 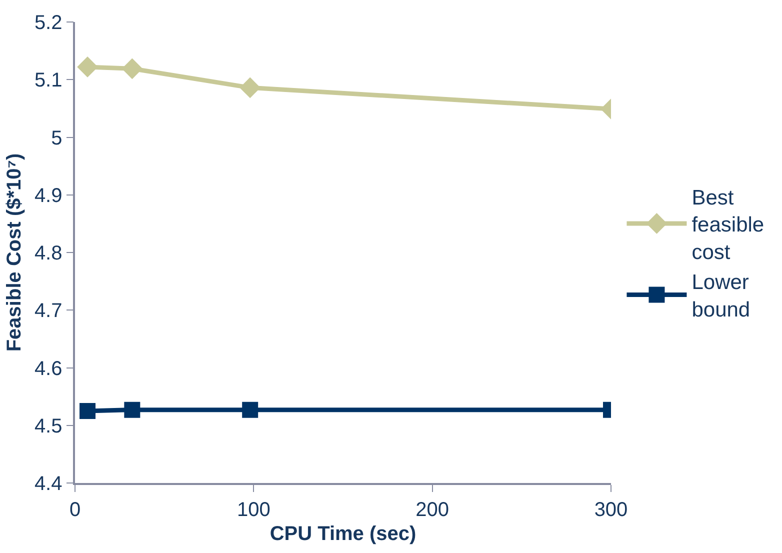 What do you see at coordinates (14, 252) in the screenshot?
I see `y-axis-title: Feasible Cost ($*10⁷)` at bounding box center [14, 252].